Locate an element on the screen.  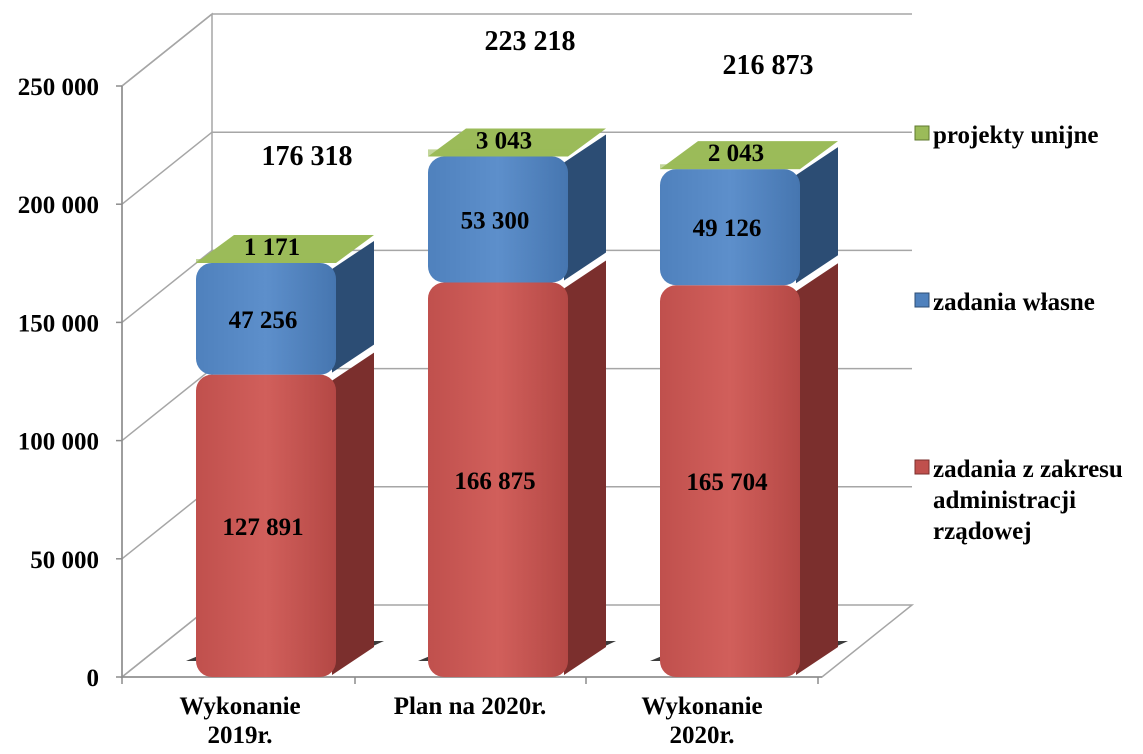
legend-label: projekty unijne is located at coordinates (1016, 135).